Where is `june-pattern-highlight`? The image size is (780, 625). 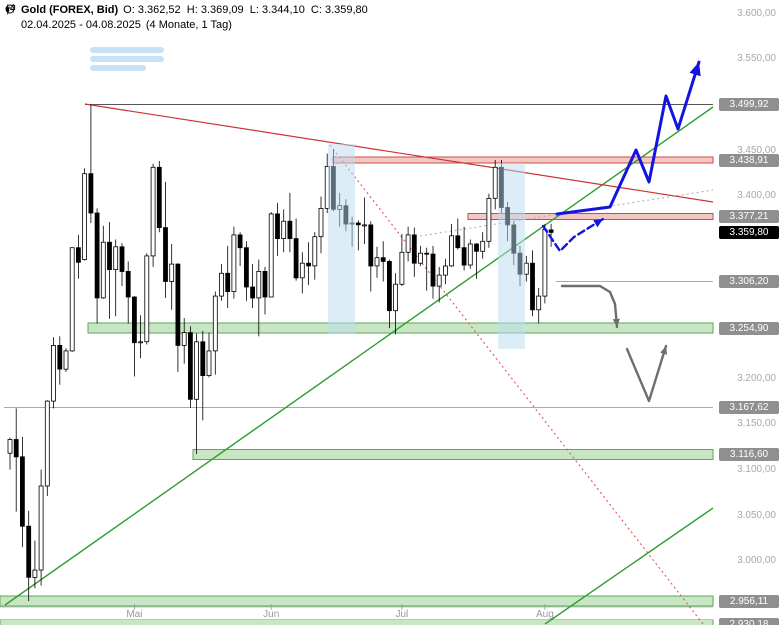
june-pattern-highlight is located at coordinates (341, 239).